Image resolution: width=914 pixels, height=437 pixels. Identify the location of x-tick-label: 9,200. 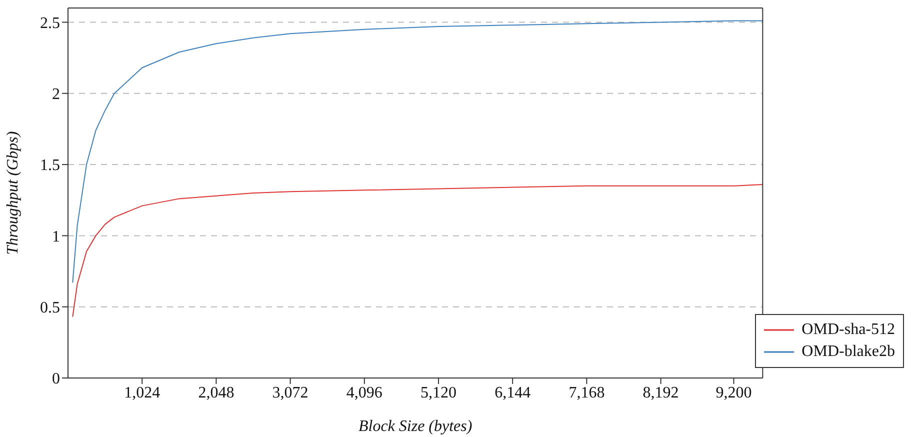
(734, 393).